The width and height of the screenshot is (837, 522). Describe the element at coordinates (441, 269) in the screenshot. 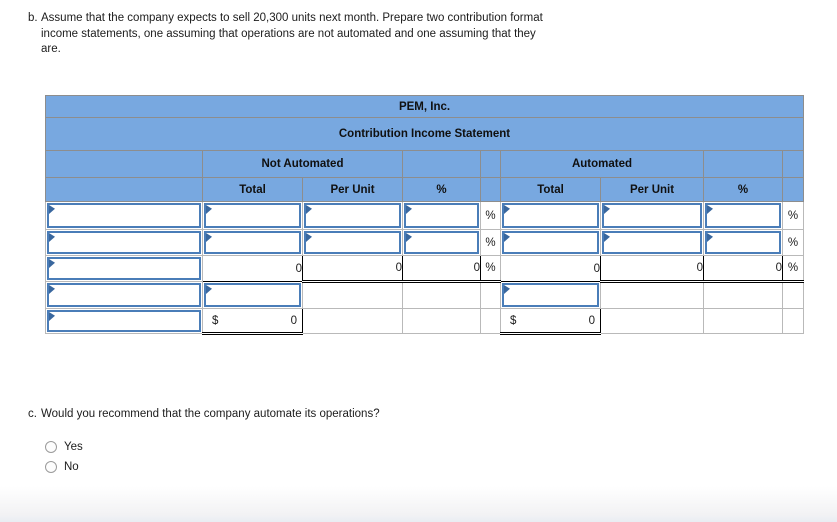

I see `row3-na-percent-cell: 0` at that location.